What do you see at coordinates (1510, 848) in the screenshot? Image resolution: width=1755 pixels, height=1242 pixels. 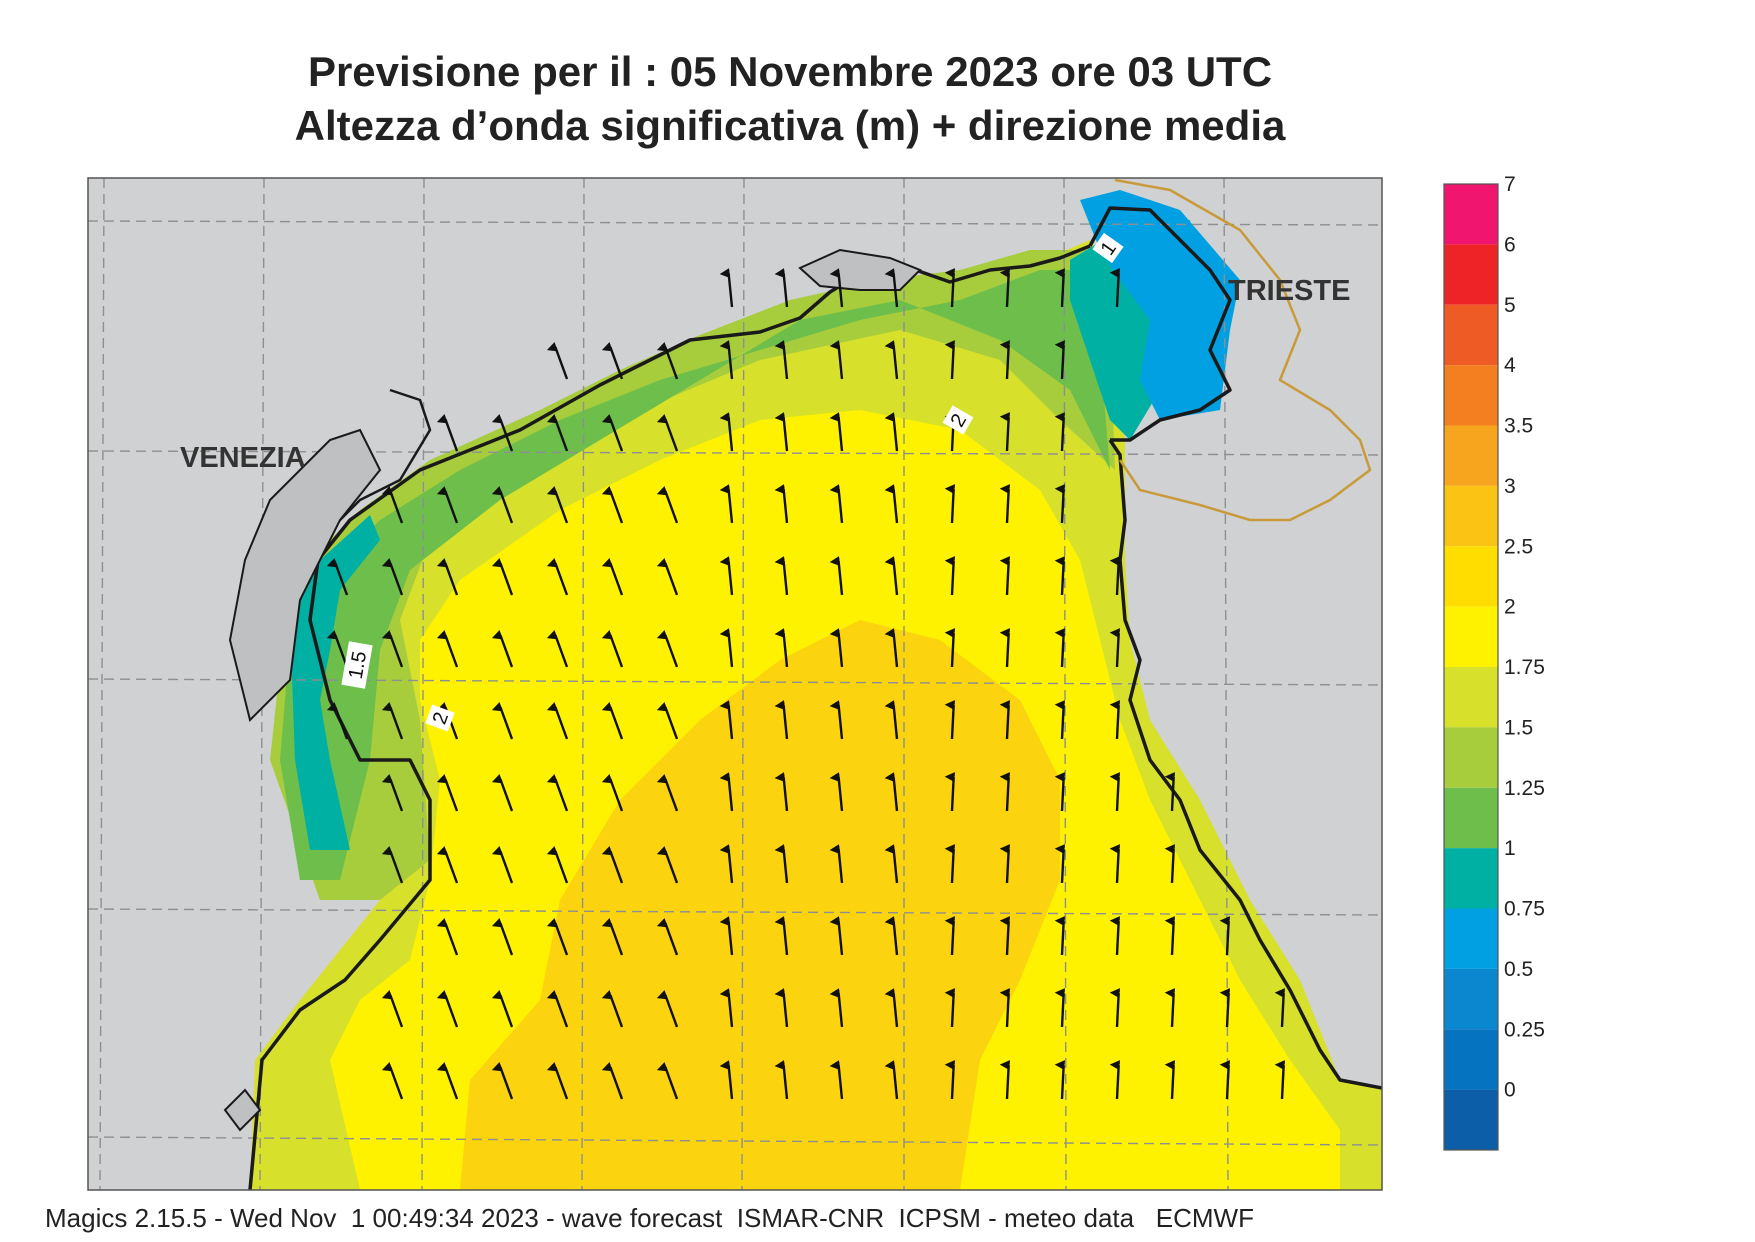 I see `colorbar-tick-label: 1` at bounding box center [1510, 848].